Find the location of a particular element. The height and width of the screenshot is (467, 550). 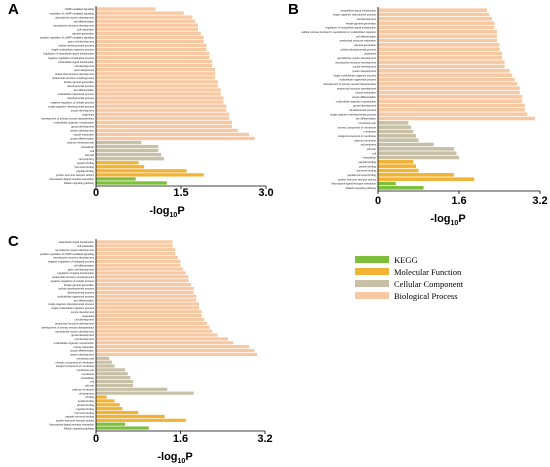

bar-label-c-21: anatomical structure development is located at coordinates (74, 324).